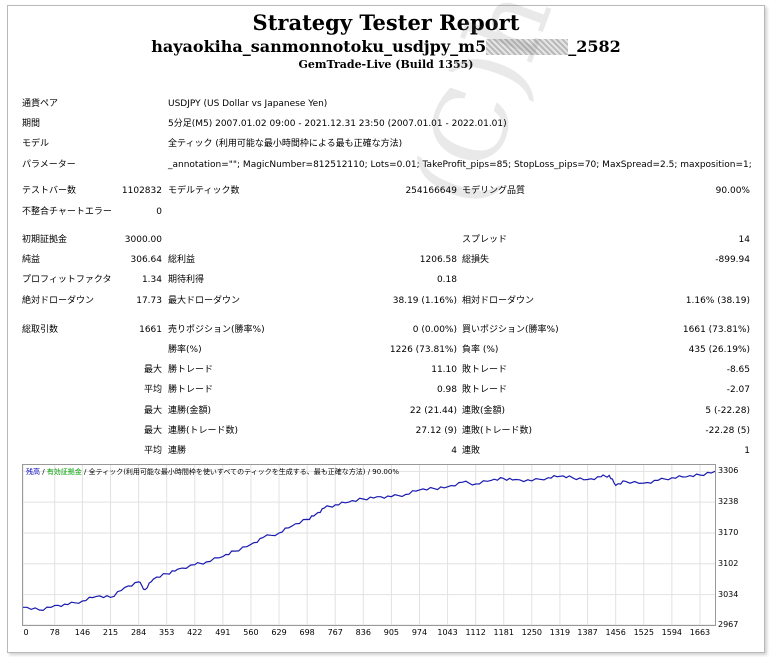  Describe the element at coordinates (251, 632) in the screenshot. I see `x-tick-label-8: 560` at that location.